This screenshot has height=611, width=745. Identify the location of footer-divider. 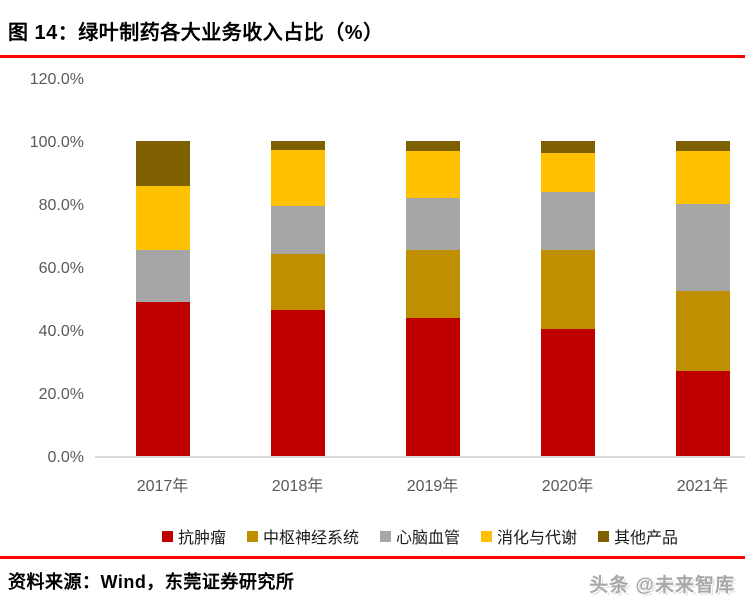
(372, 557).